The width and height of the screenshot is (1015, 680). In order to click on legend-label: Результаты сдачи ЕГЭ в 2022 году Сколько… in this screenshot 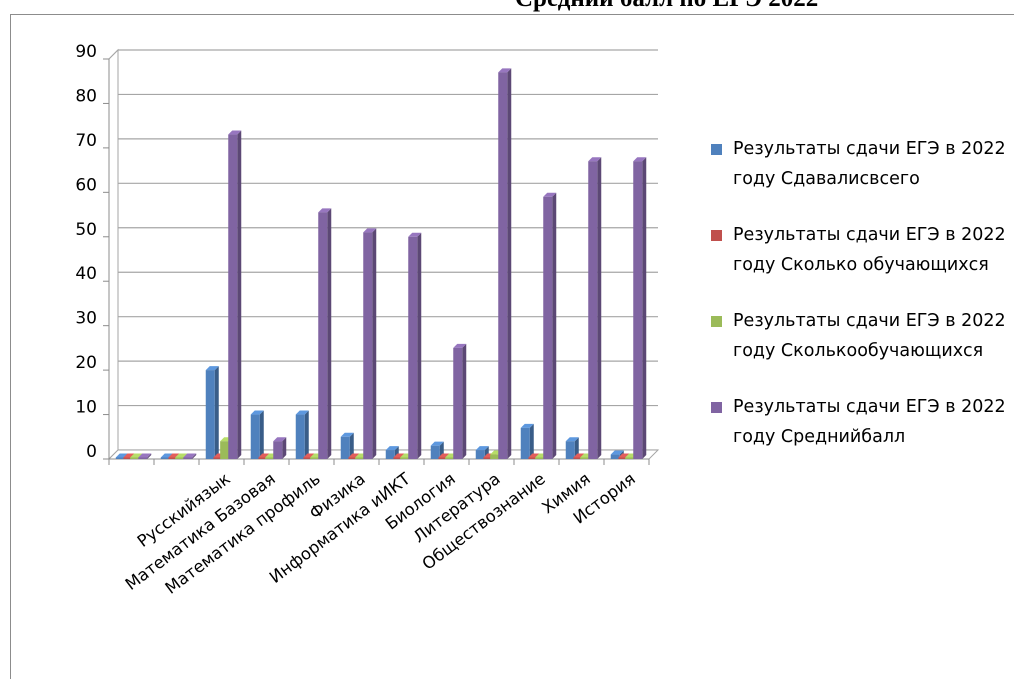, I will do `click(869, 250)`.